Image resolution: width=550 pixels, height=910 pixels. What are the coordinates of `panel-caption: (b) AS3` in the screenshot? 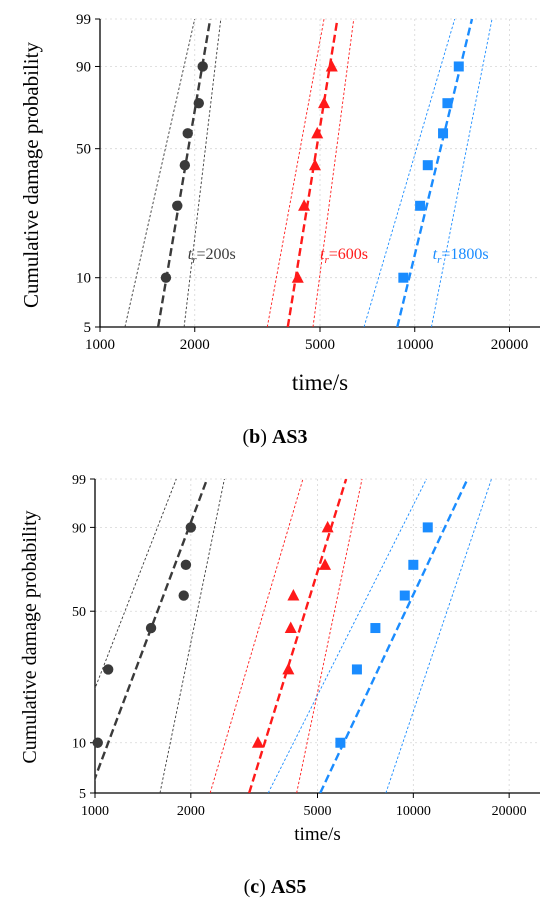 It's located at (274, 437).